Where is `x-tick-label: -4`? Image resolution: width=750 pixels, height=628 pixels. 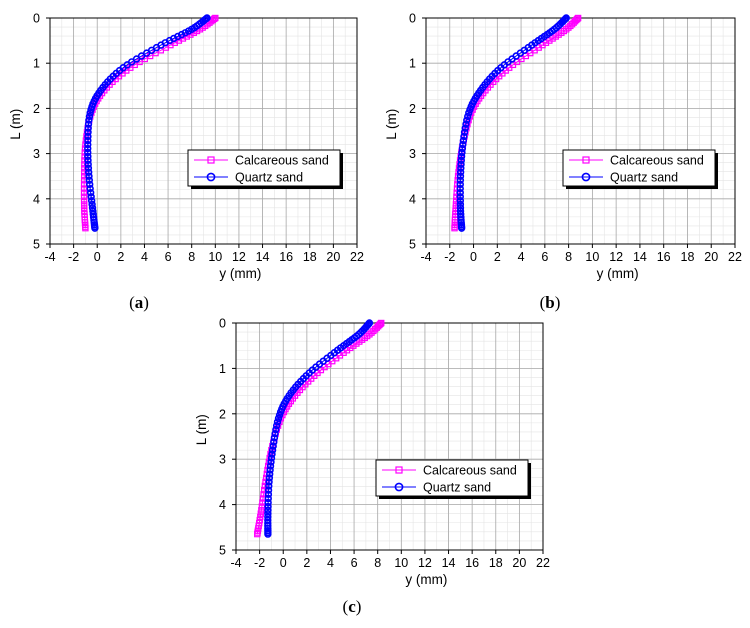
x-tick-label: -4 is located at coordinates (425, 257).